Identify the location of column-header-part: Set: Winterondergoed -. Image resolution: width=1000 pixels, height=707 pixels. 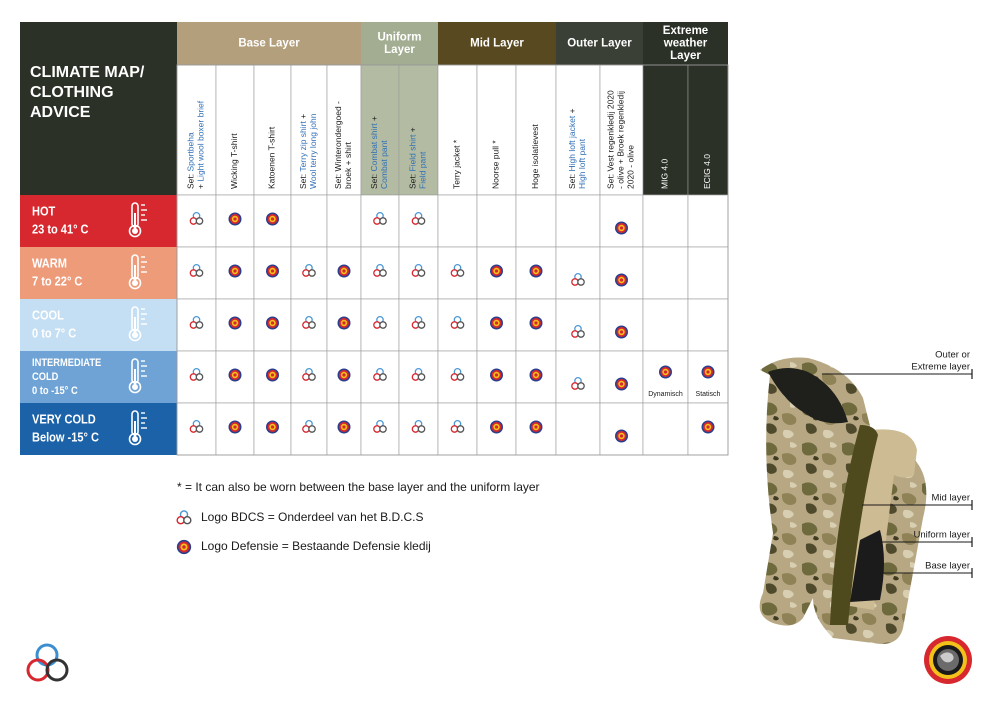
(338, 145).